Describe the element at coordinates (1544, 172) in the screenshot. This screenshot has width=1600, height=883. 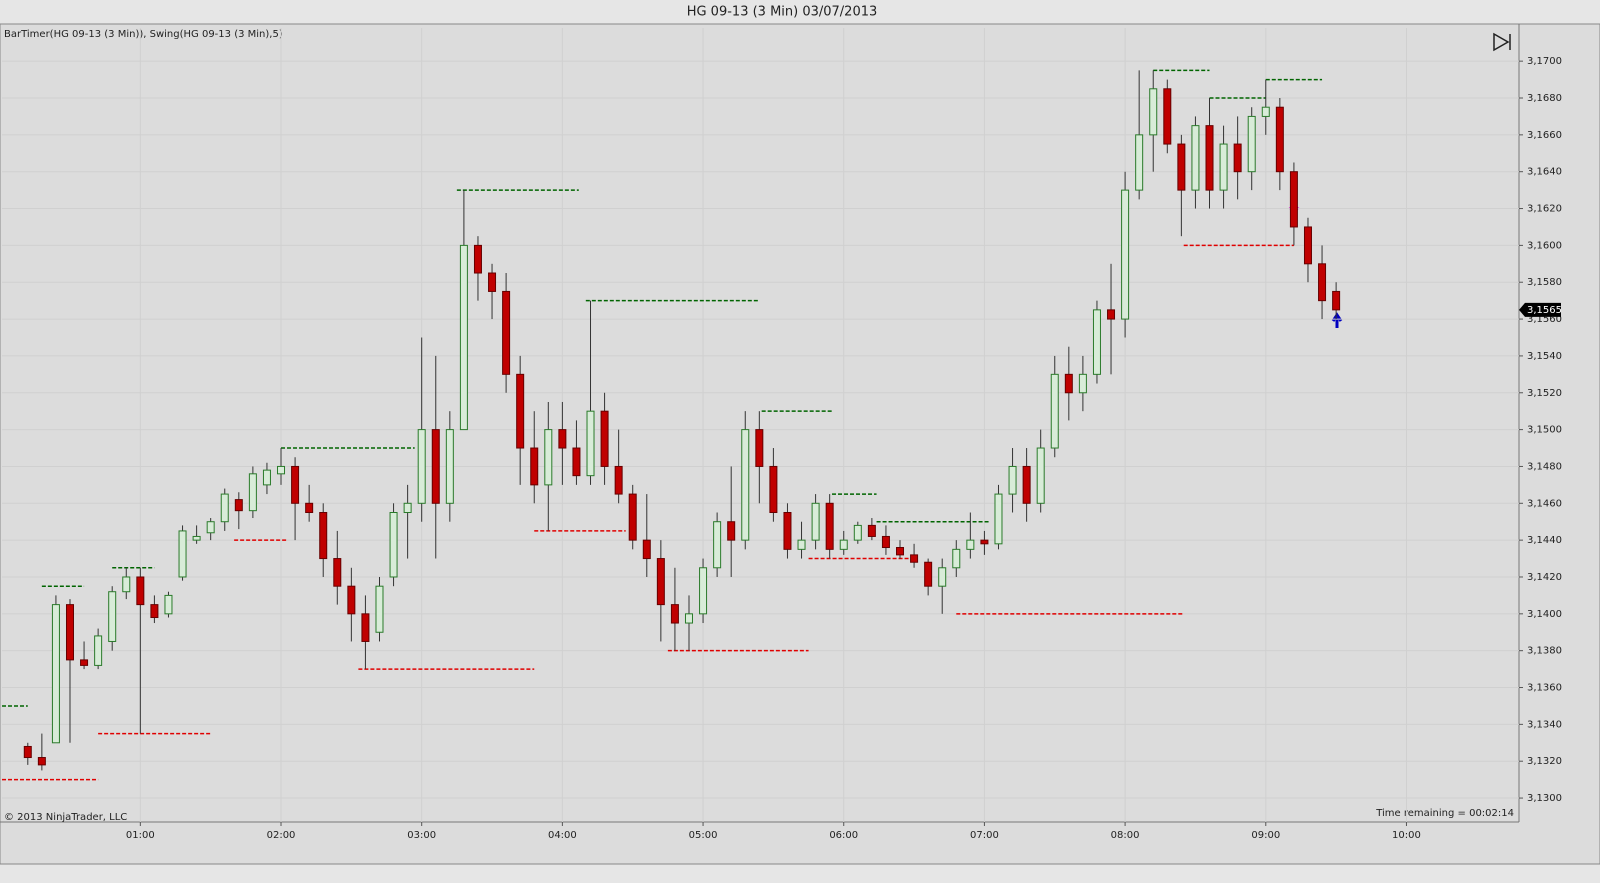
I see `y-tick-label: 3,1640` at that location.